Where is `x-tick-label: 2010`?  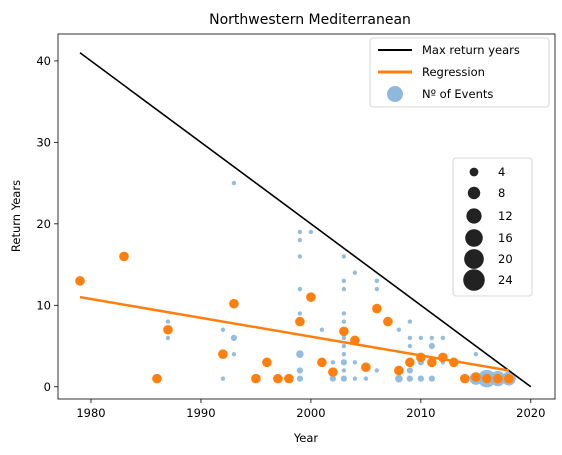 x-tick-label: 2010 is located at coordinates (420, 413).